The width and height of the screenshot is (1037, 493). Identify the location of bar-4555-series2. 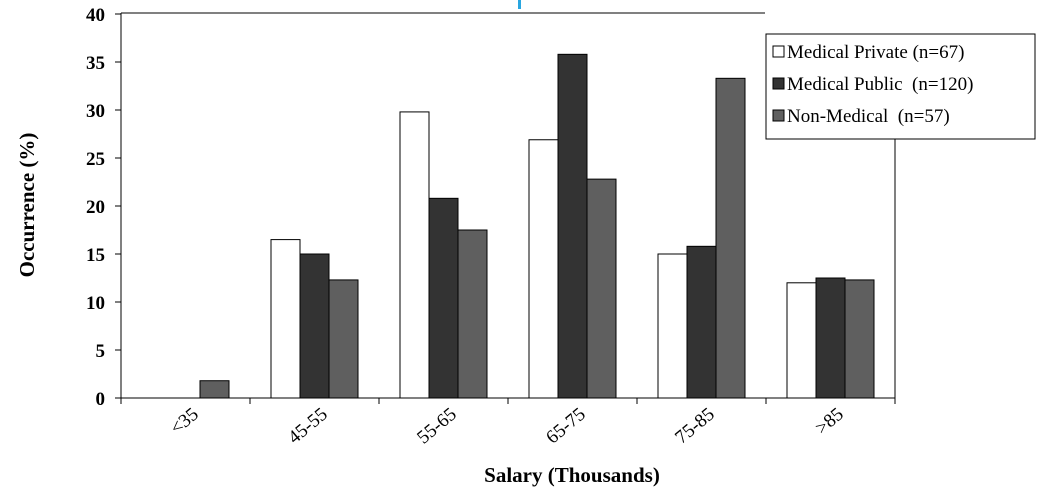
(343, 339).